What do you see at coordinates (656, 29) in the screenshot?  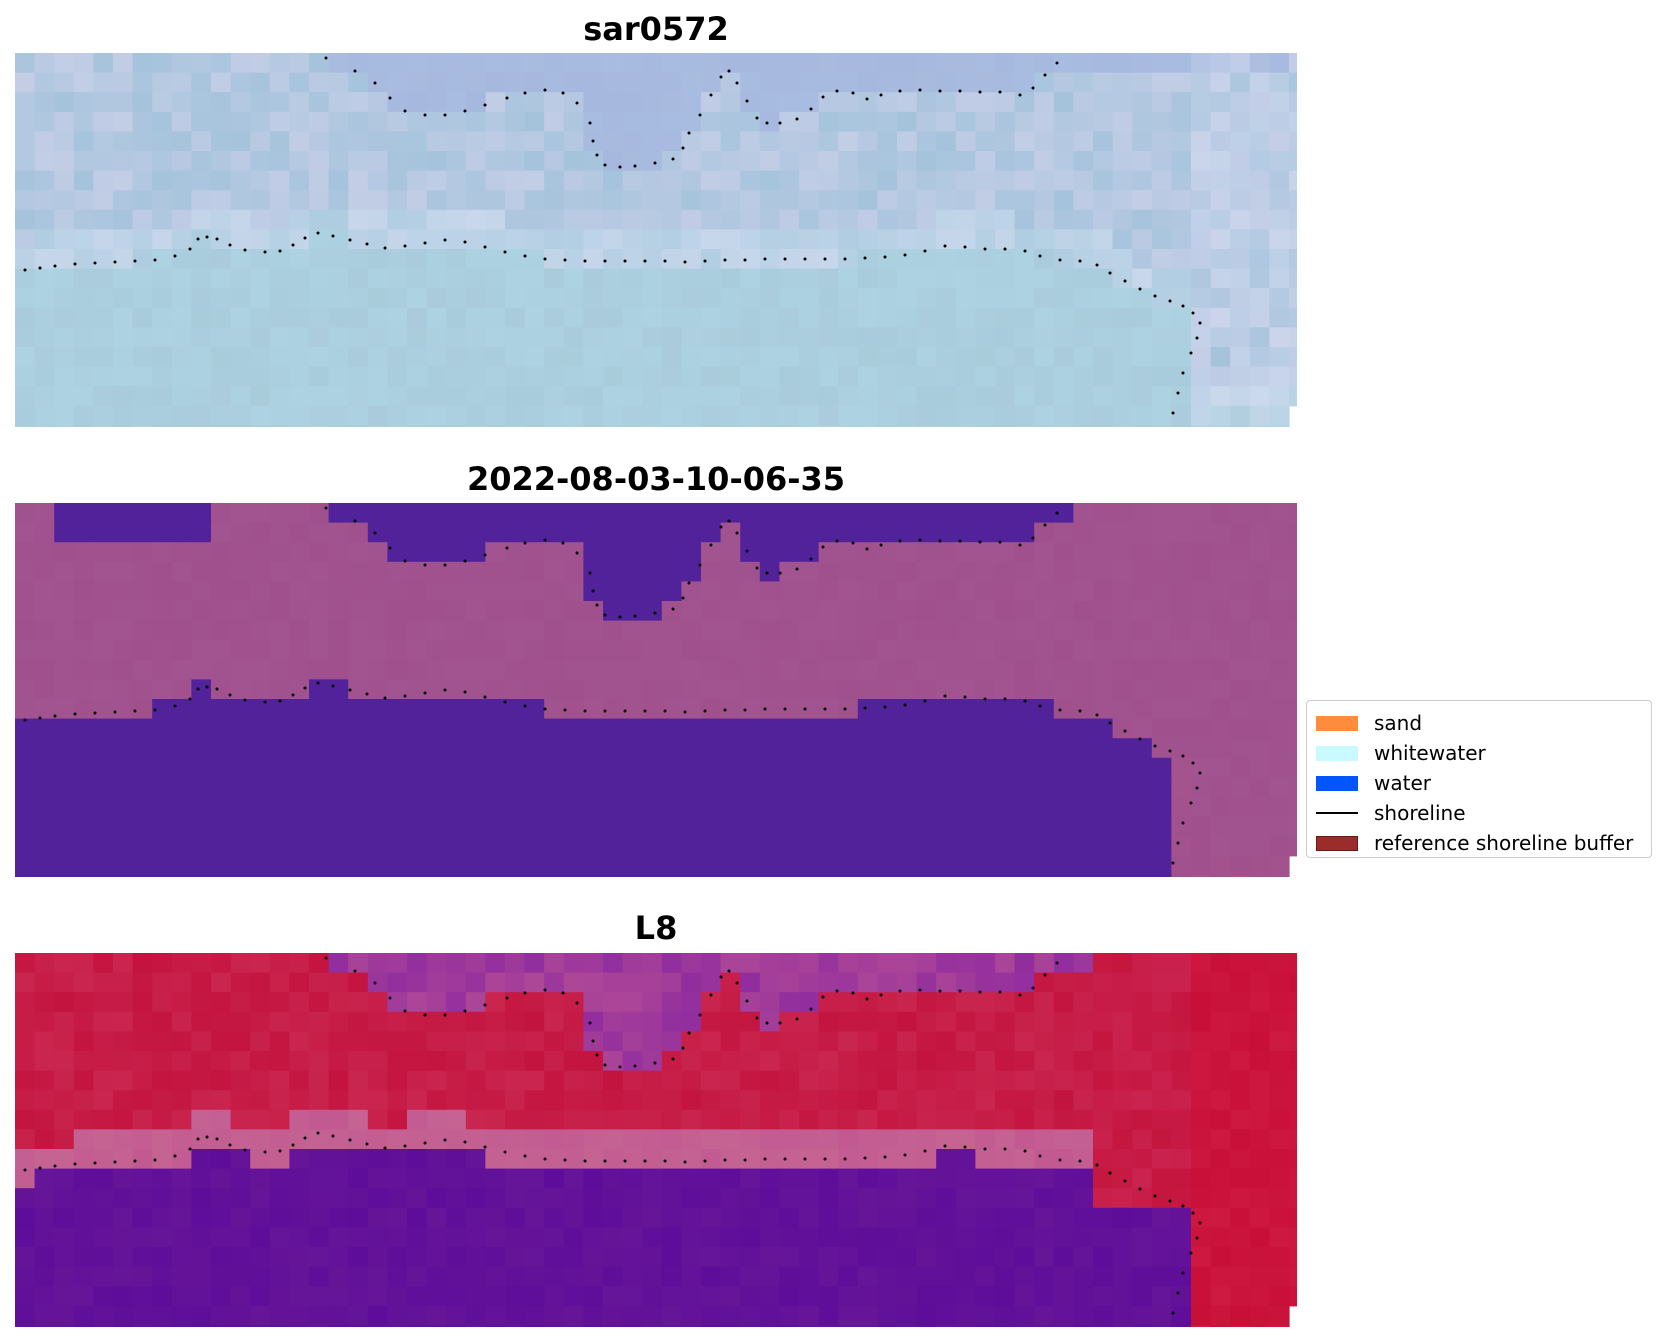 I see `panel-title-1: sar0572` at bounding box center [656, 29].